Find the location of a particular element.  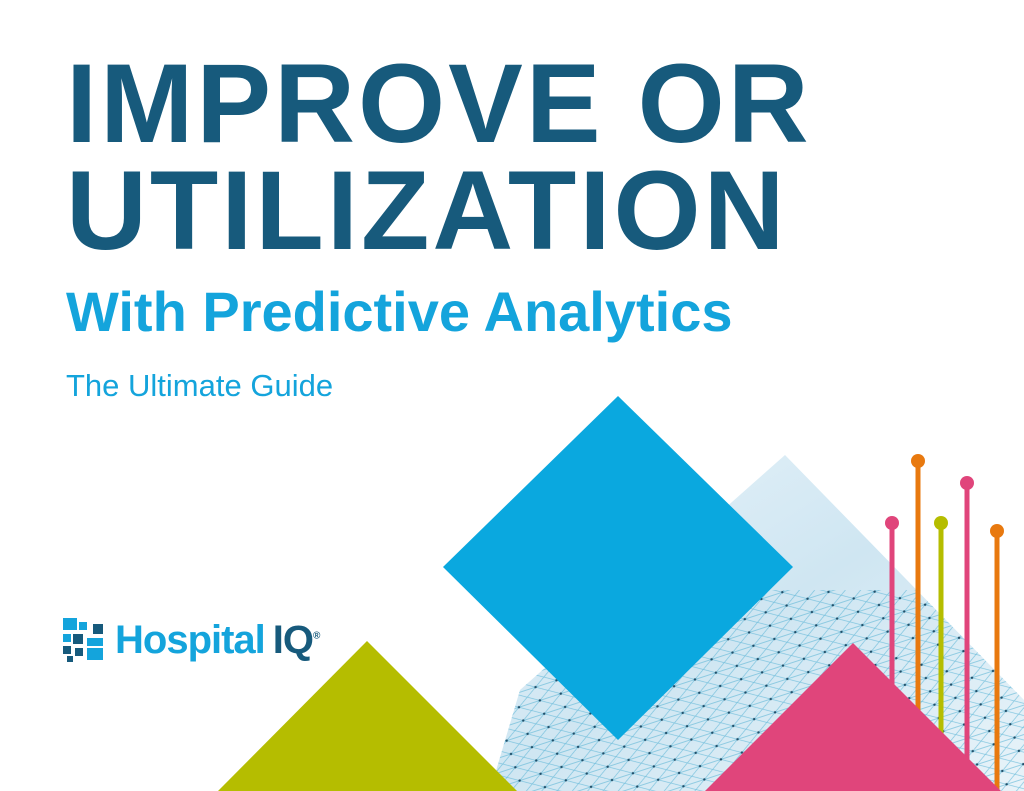

pink-triangle is located at coordinates (853, 717).